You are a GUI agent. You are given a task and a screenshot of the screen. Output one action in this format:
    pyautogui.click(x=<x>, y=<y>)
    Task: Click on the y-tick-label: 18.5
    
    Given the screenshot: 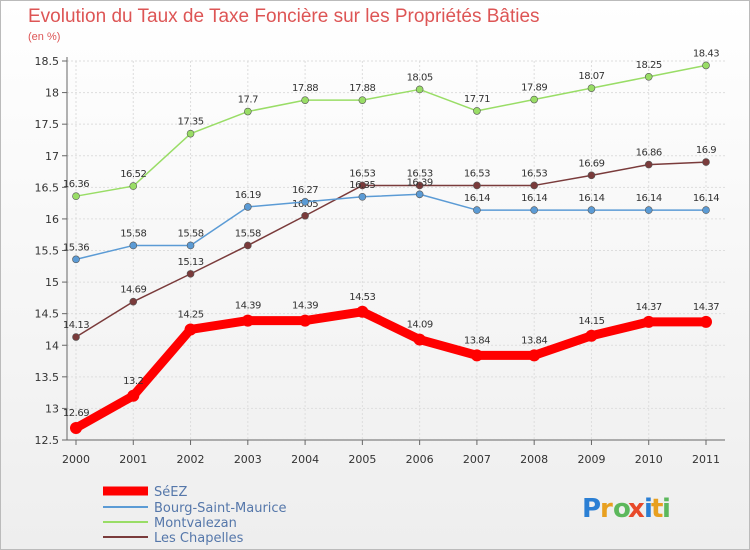 What is the action you would take?
    pyautogui.click(x=47, y=61)
    